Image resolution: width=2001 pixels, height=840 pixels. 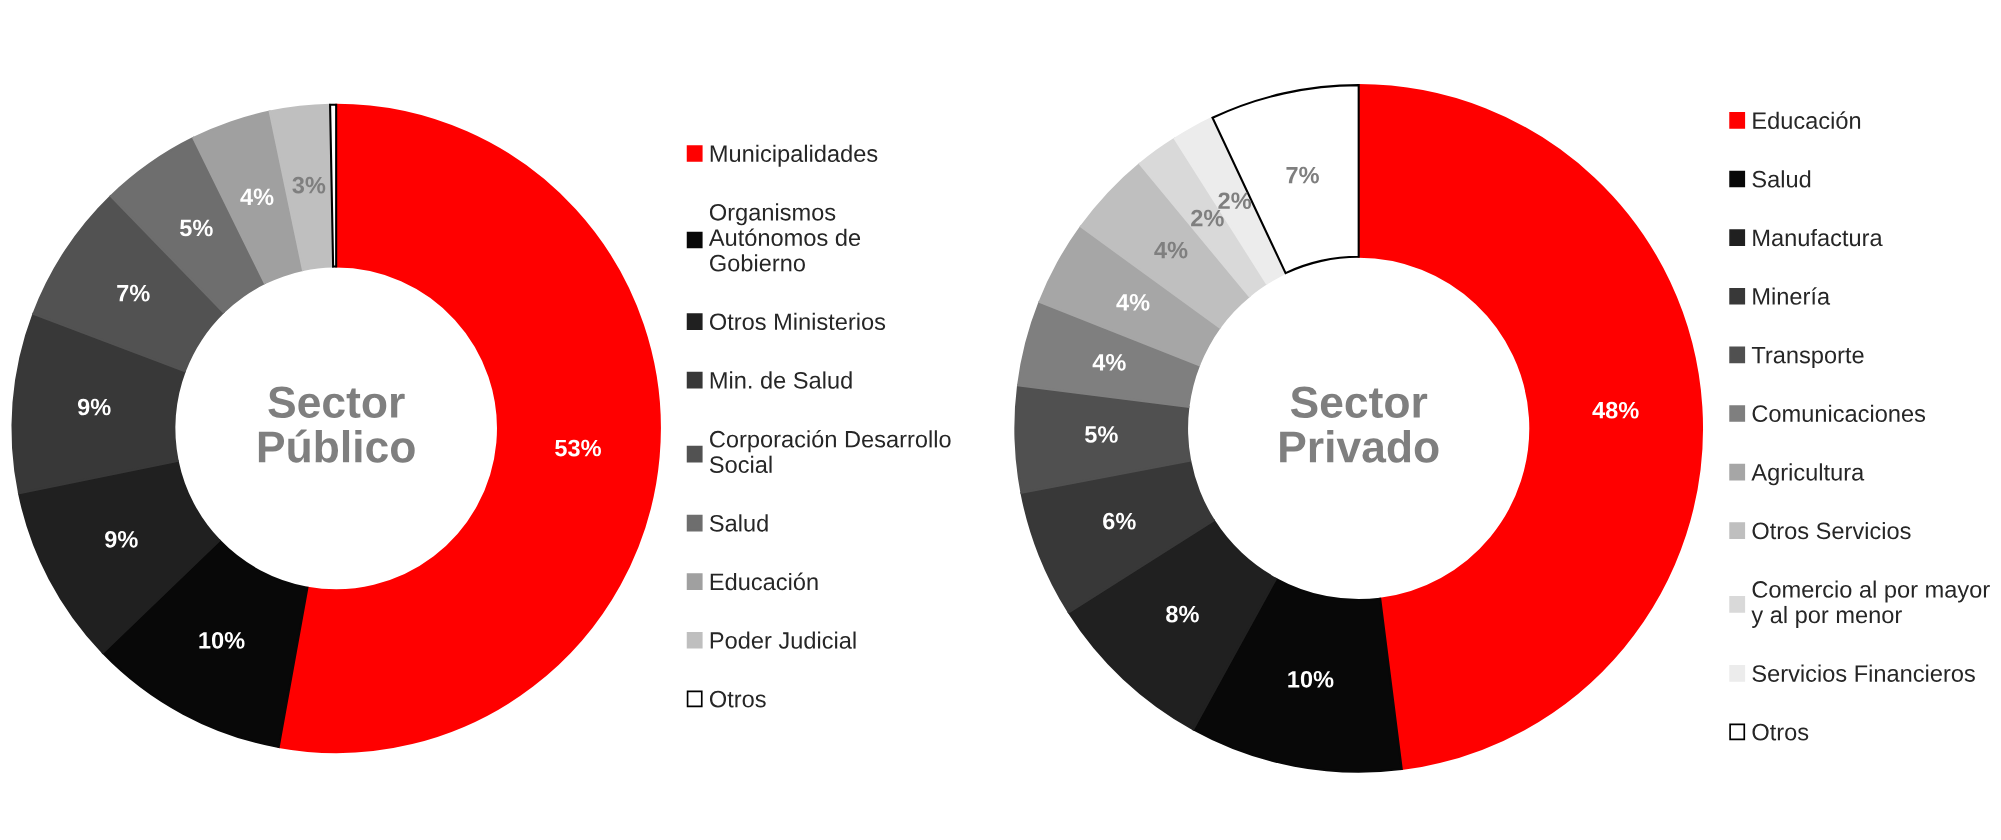 I want to click on data-label: 48%, so click(x=1615, y=410).